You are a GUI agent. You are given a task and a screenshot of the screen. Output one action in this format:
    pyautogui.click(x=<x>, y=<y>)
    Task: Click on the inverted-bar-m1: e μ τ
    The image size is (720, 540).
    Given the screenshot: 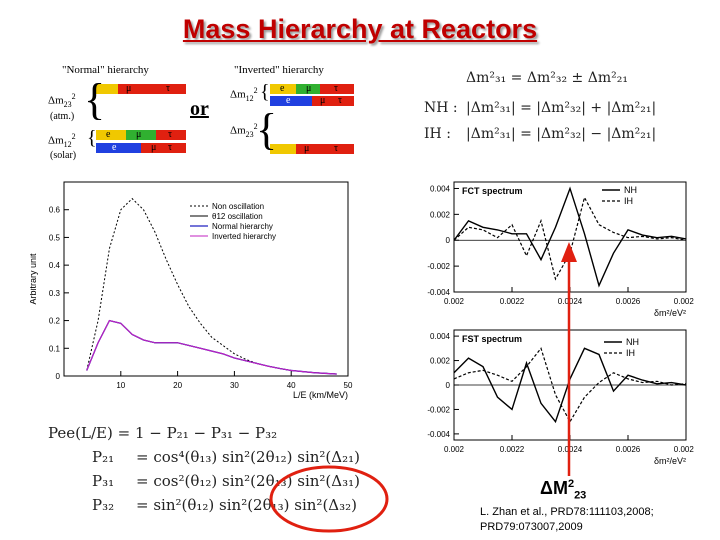 What is the action you would take?
    pyautogui.click(x=312, y=101)
    